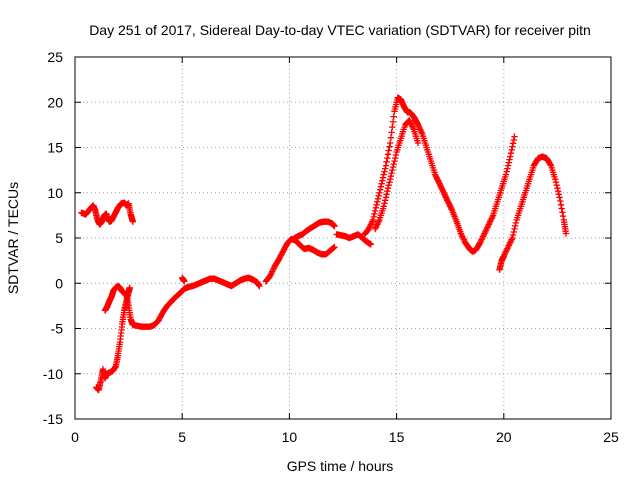  Describe the element at coordinates (345, 437) in the screenshot. I see `x-tick-labels: 0 5 10 15 20 25` at that location.